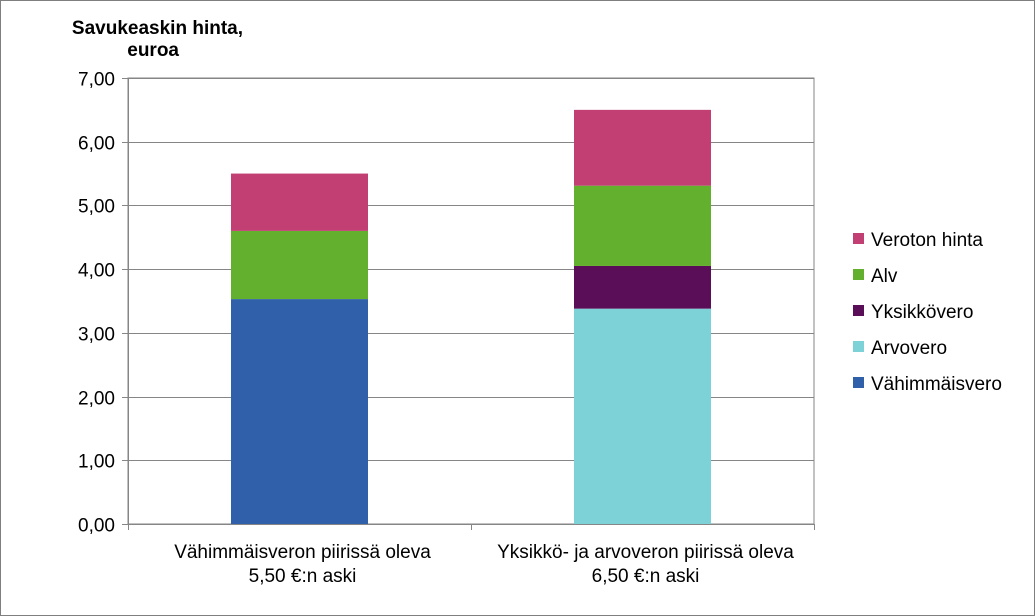 This screenshot has width=1035, height=616. I want to click on y-tick-labels: 0,00 1,00 2,00 3,00 4,00 5,00 6,00 7,00, so click(96, 303).